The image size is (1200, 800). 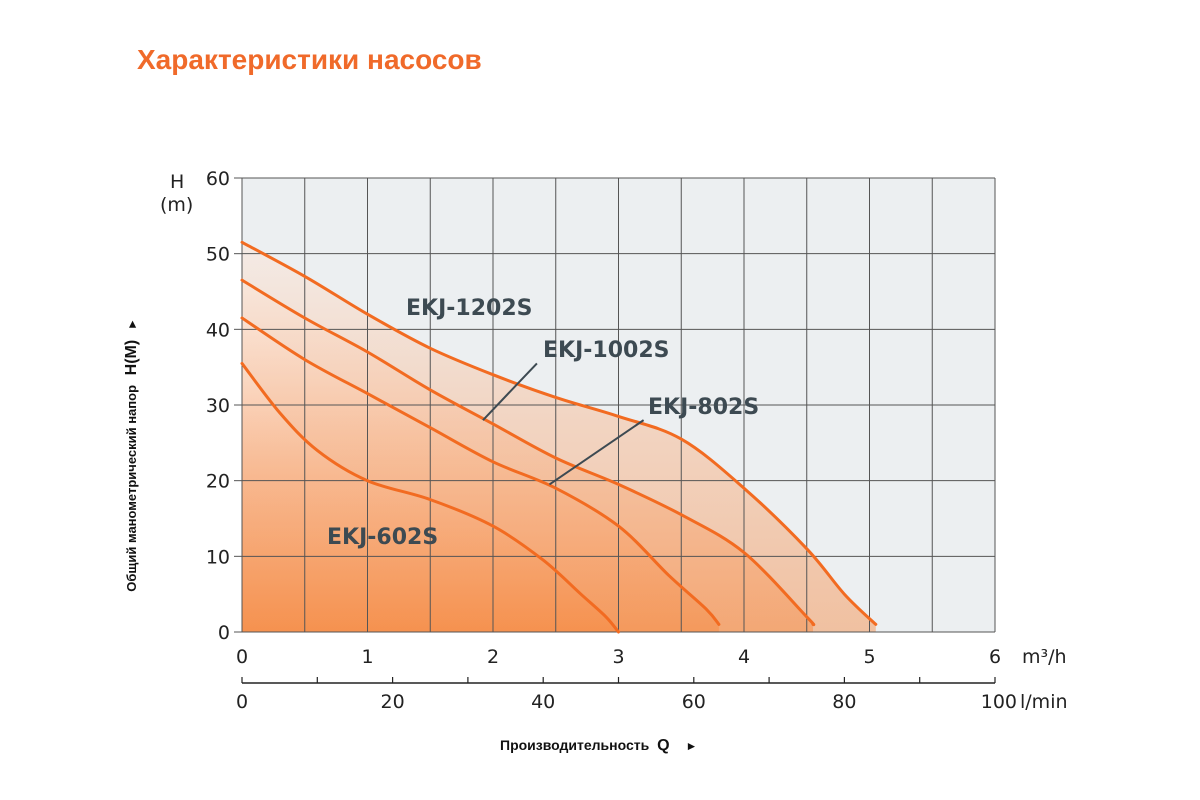 I want to click on x-axis-arrow-icon: ►, so click(x=691, y=746).